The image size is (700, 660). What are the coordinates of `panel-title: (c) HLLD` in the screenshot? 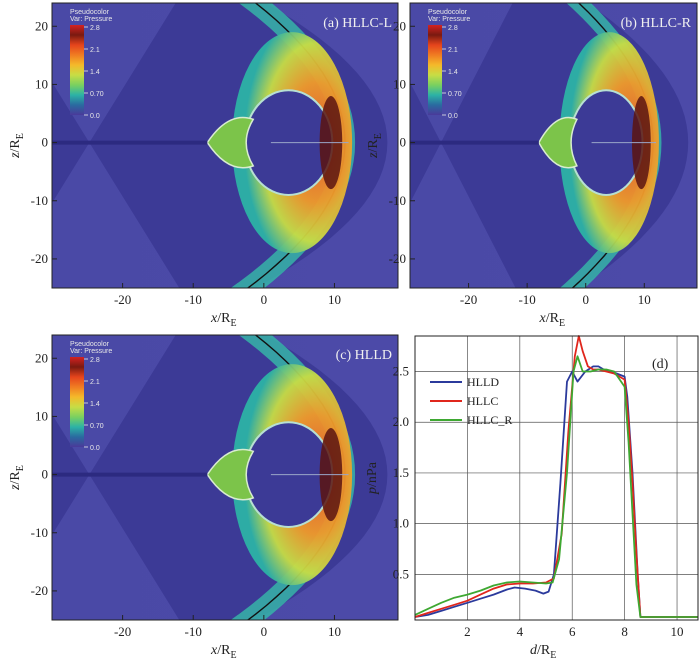 It's located at (364, 355).